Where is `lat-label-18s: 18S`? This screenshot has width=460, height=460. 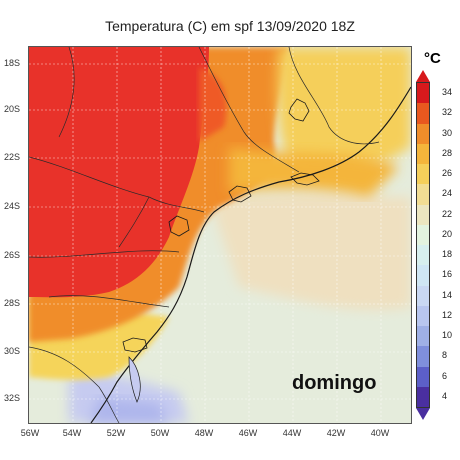 lat-label-18s: 18S is located at coordinates (12, 63).